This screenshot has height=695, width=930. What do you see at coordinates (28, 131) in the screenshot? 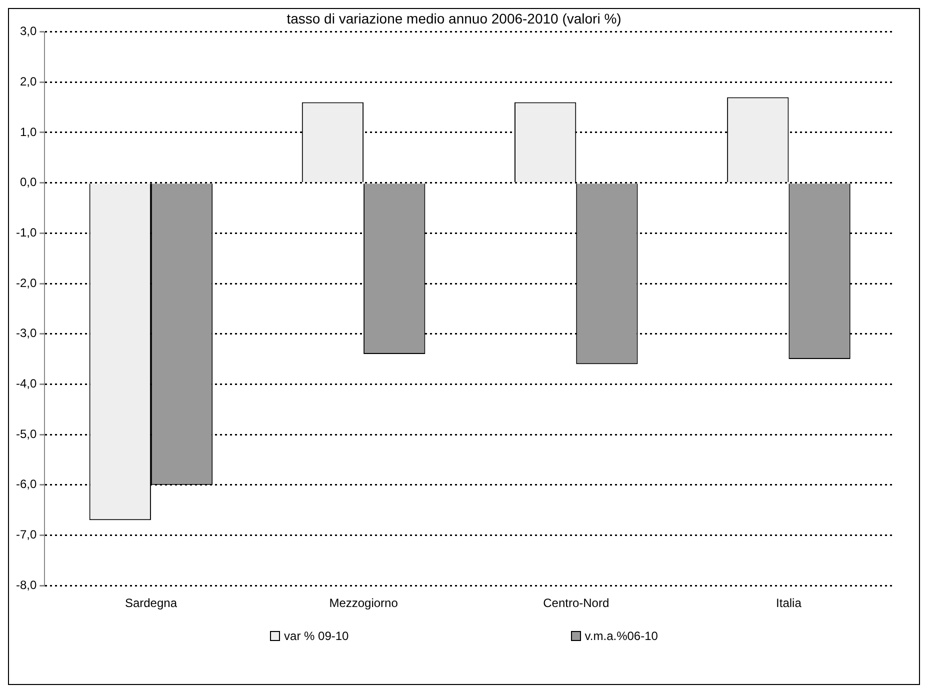
I see `y-tick-label: 1,0` at bounding box center [28, 131].